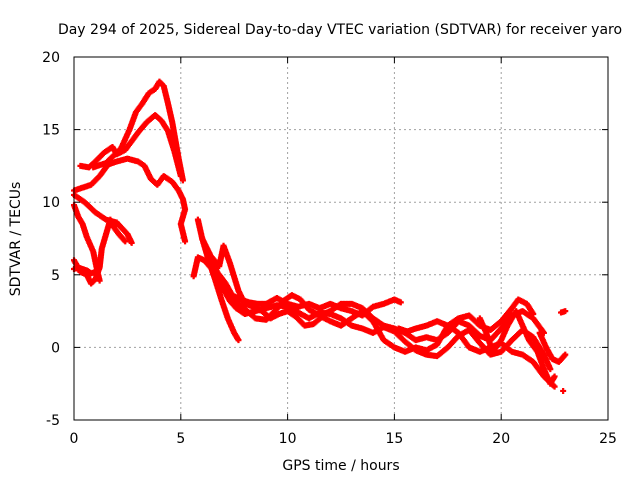 The width and height of the screenshot is (640, 480). What do you see at coordinates (55, 276) in the screenshot?
I see `y-tick-label: 5` at bounding box center [55, 276].